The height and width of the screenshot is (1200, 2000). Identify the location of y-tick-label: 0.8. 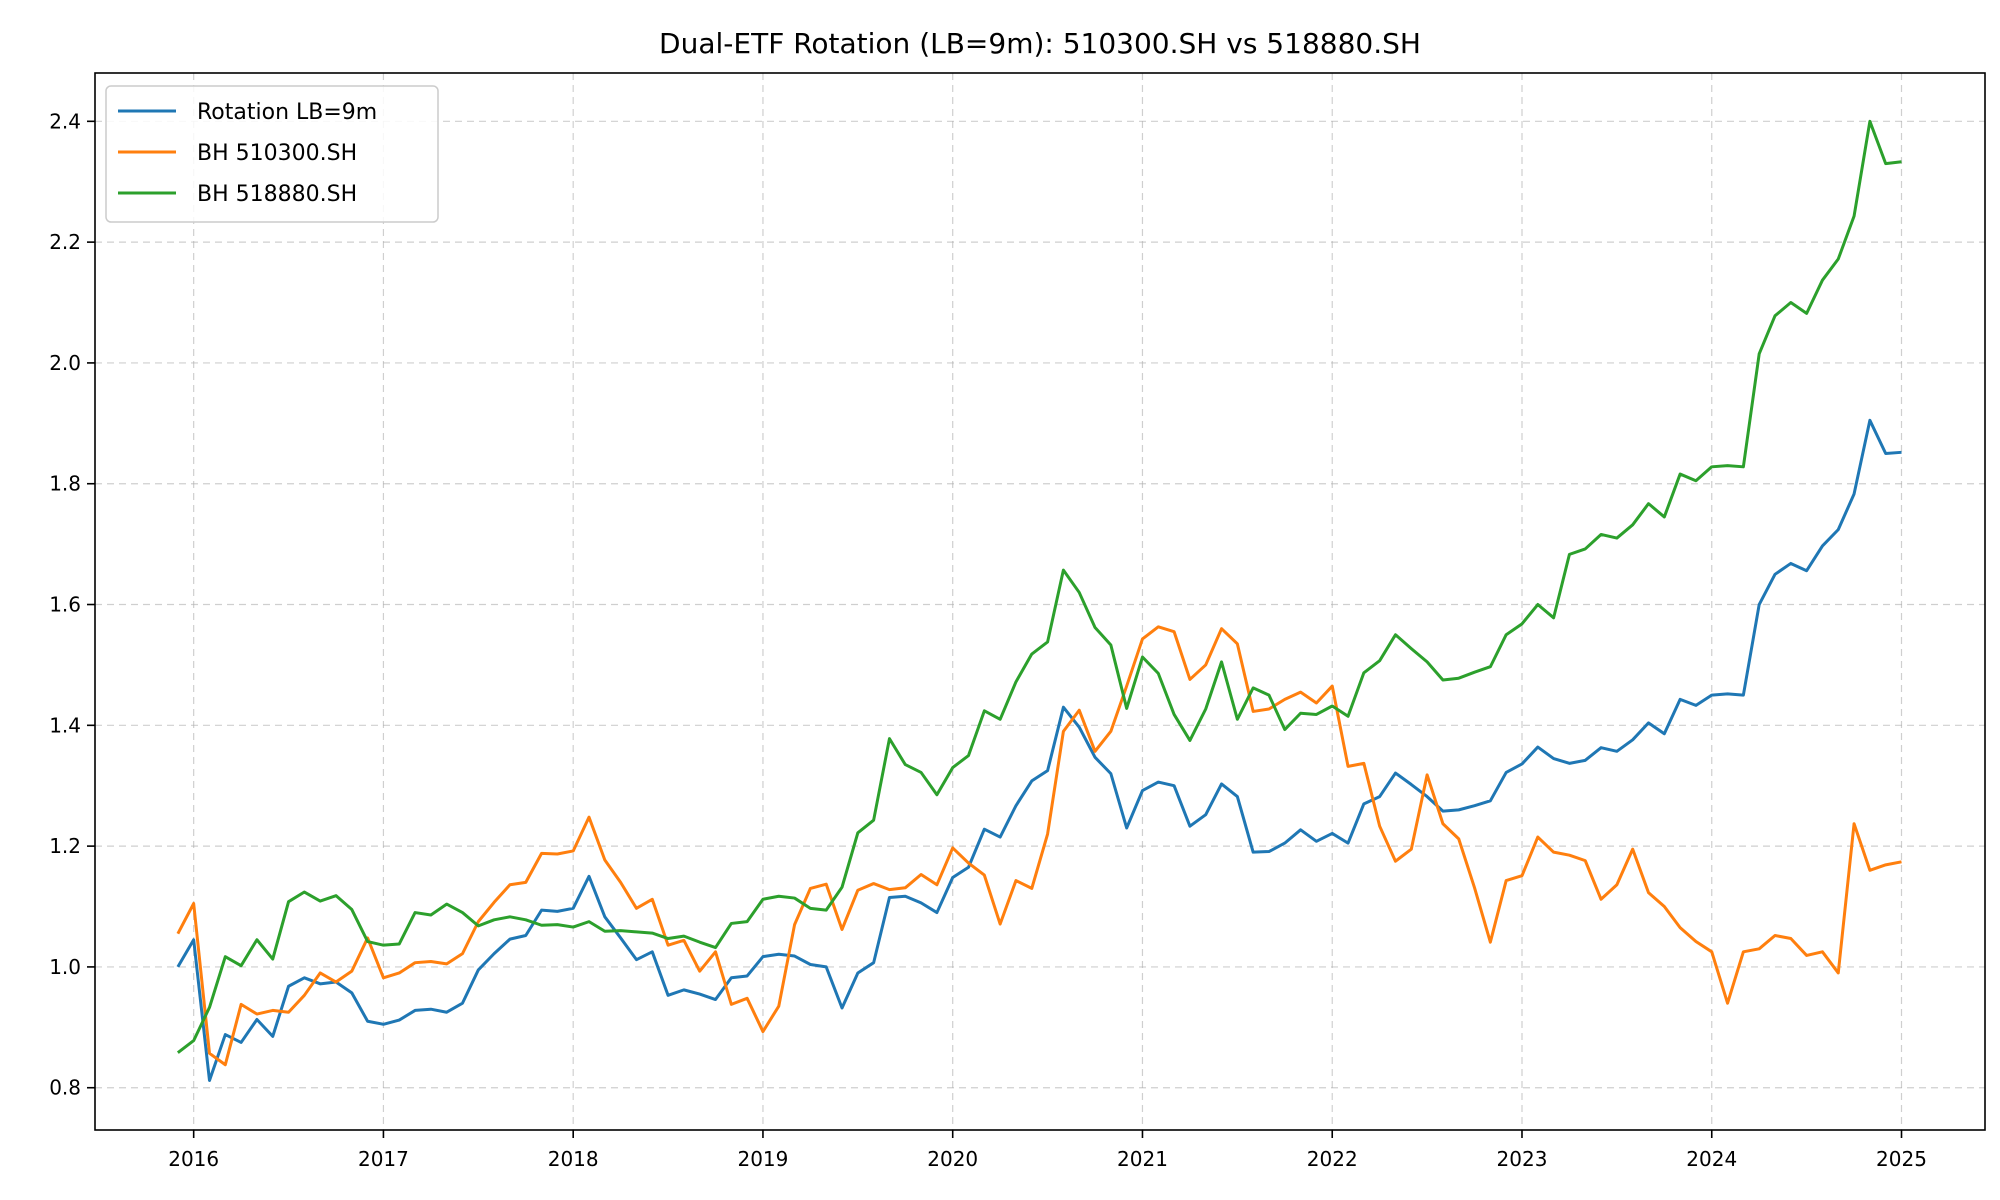
(65, 1088).